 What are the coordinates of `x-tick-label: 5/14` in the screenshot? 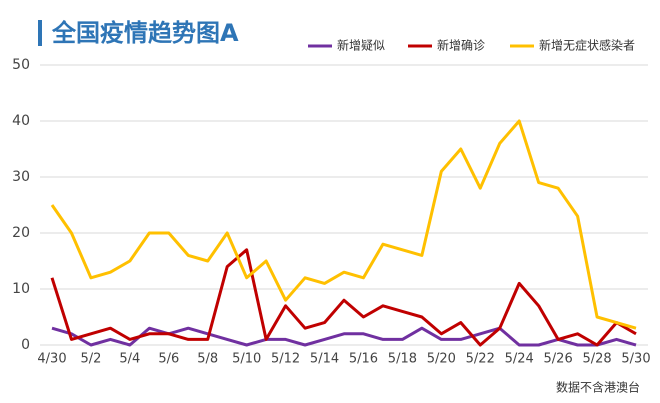 It's located at (324, 359).